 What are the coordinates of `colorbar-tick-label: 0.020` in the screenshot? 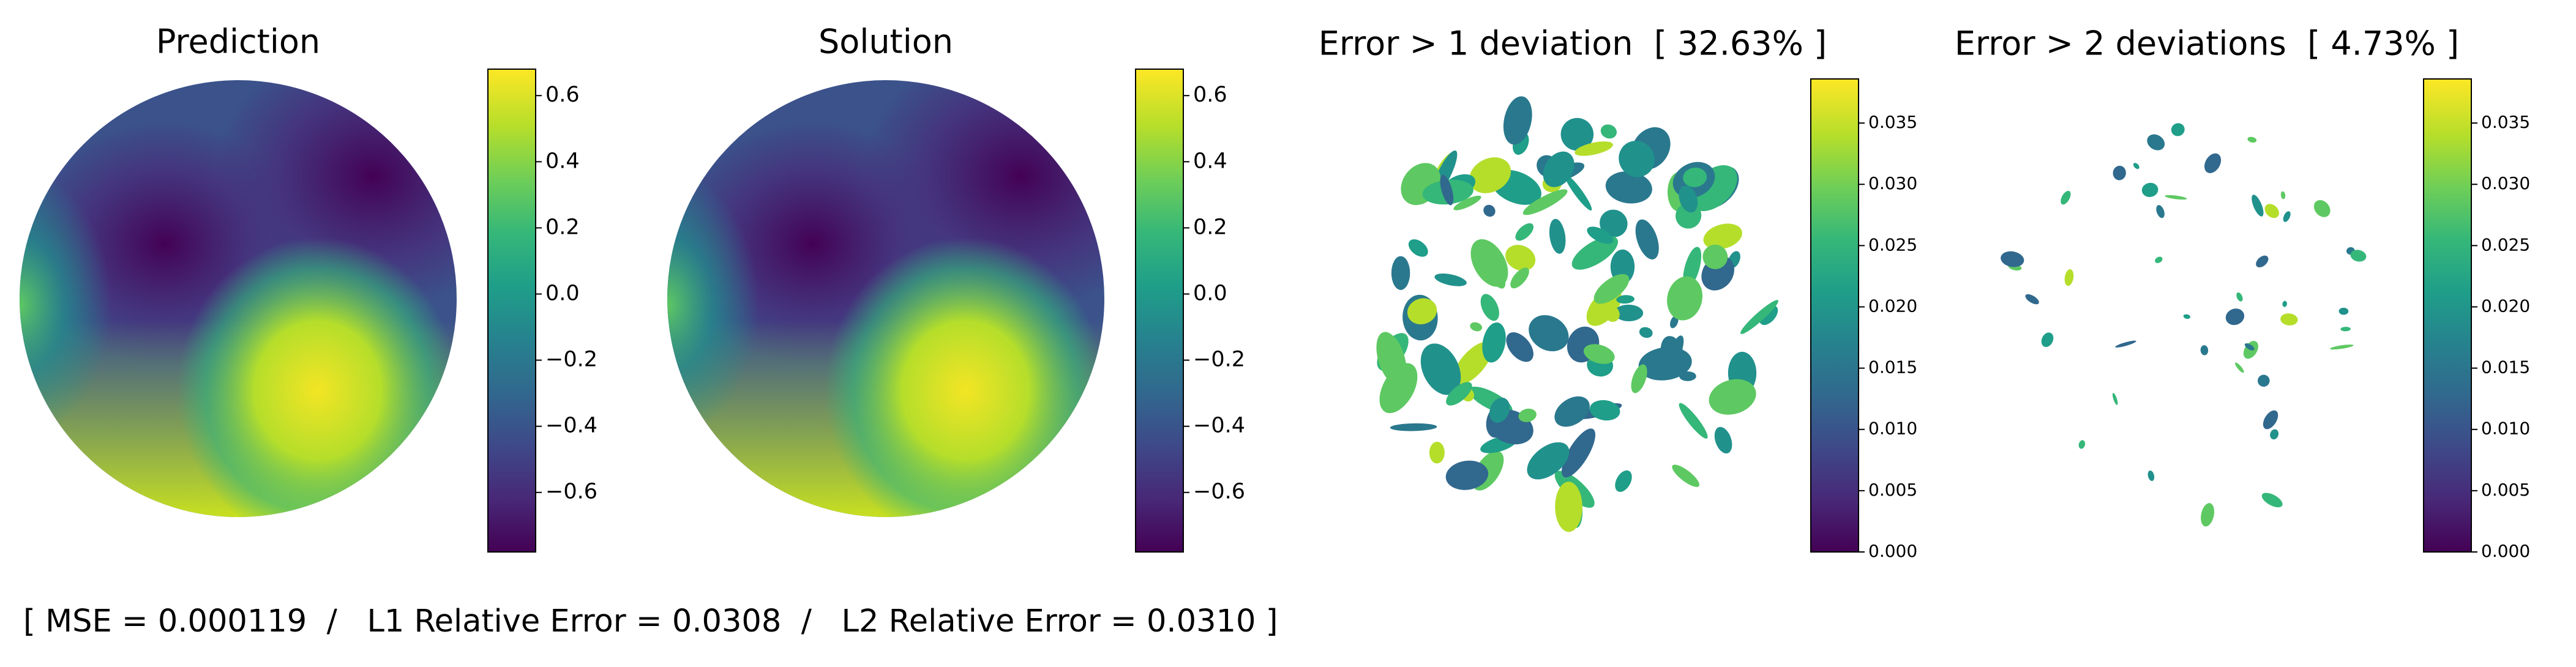 It's located at (1893, 306).